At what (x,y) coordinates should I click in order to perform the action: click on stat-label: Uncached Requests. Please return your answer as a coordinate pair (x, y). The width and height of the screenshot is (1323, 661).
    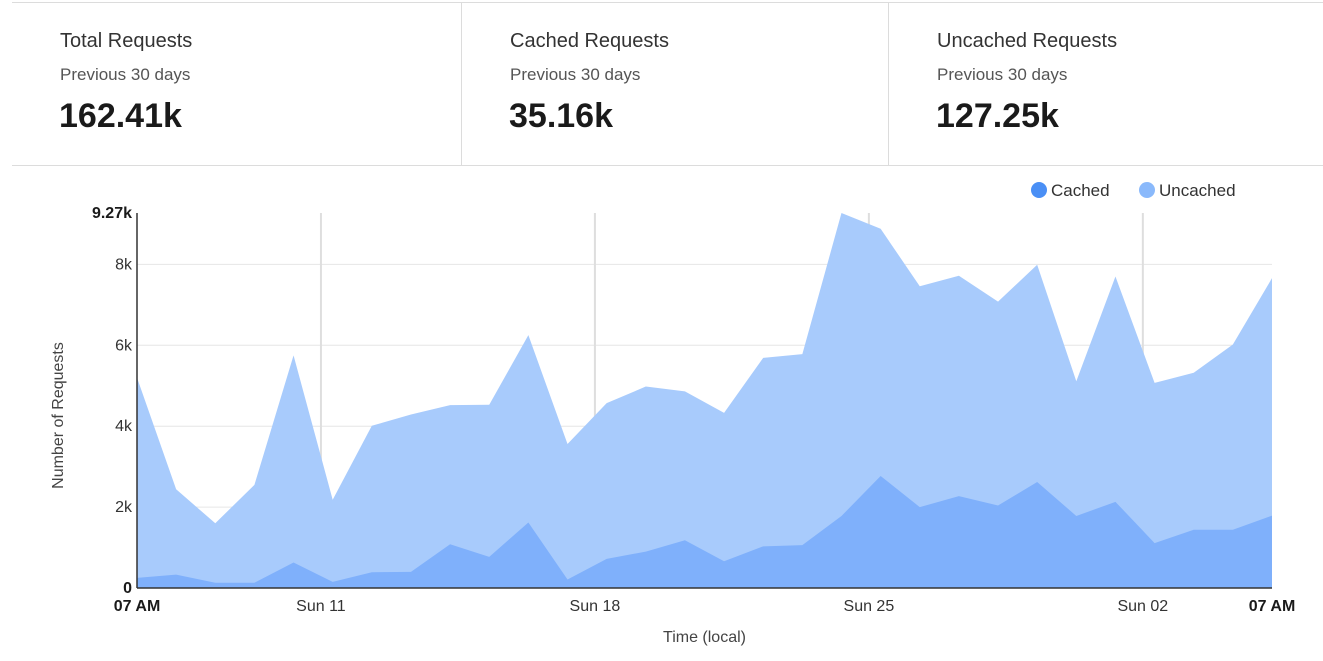
    Looking at the image, I should click on (1027, 41).